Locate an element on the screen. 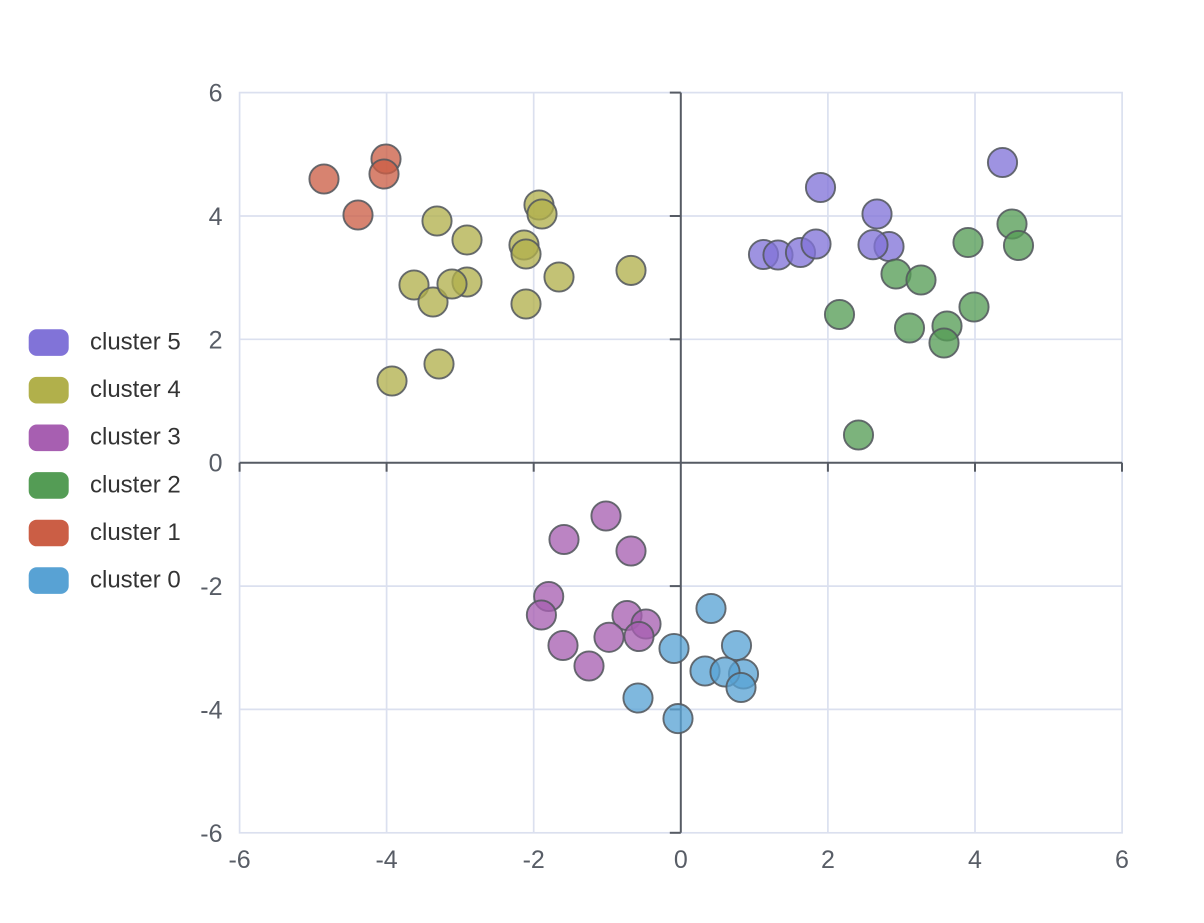 This screenshot has height=923, width=1204. svg-text: cluster 5 is located at coordinates (135, 342).